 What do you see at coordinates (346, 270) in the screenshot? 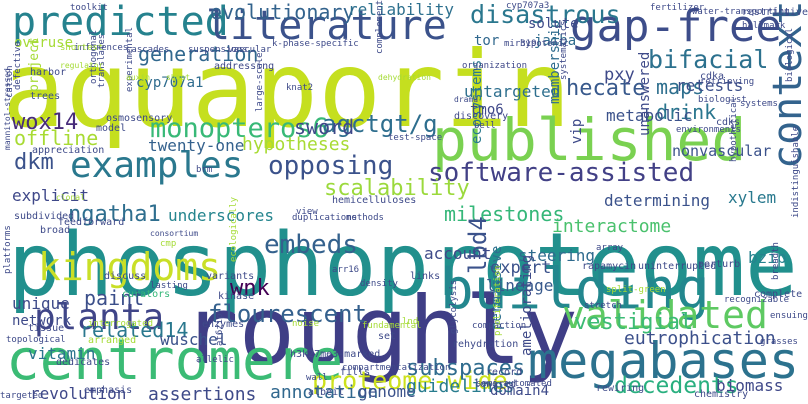
I see `word-arr16: arr16` at bounding box center [346, 270].